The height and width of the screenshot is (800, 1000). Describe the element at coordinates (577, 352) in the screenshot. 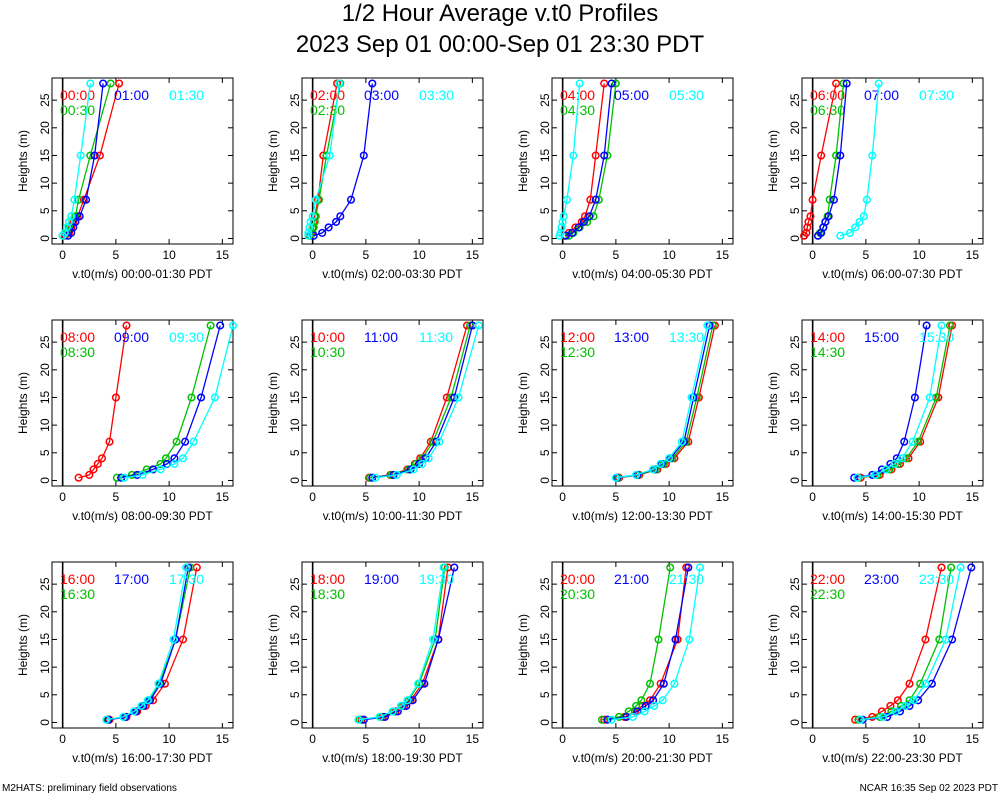

I see `legend-label: 12:30` at that location.